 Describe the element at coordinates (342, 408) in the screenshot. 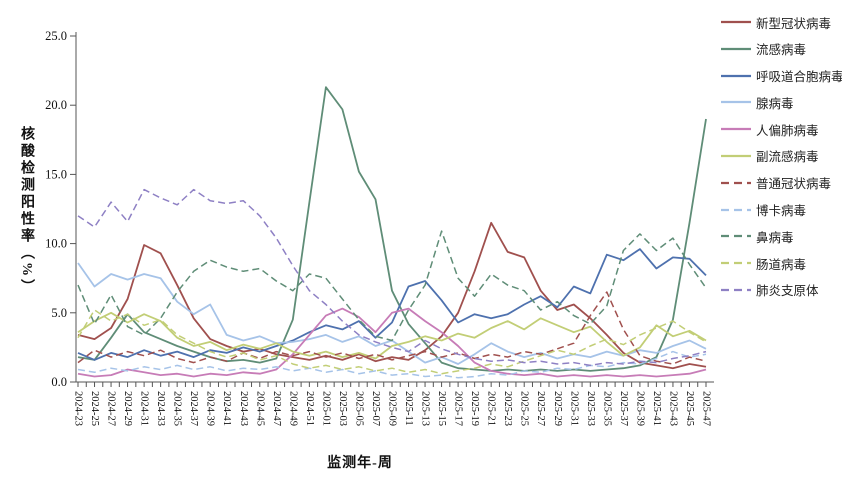

I see `x-tick-label: 2025-03` at that location.